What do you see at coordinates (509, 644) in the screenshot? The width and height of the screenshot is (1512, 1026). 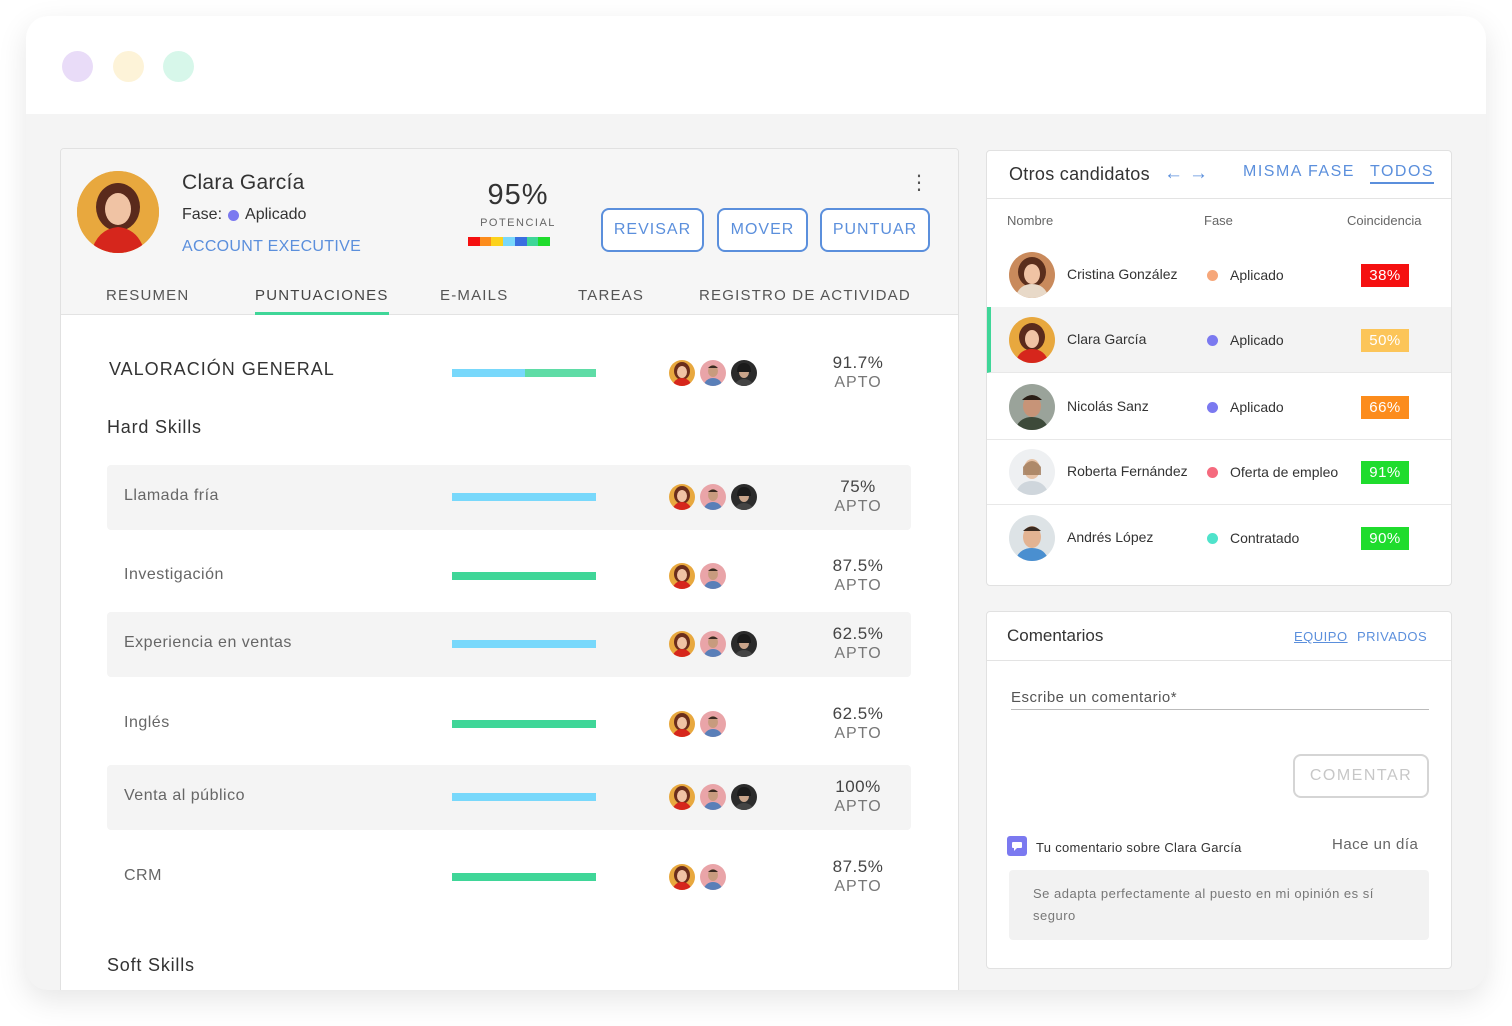 I see `skill-row: Experiencia en ventas 62.5% APTO` at bounding box center [509, 644].